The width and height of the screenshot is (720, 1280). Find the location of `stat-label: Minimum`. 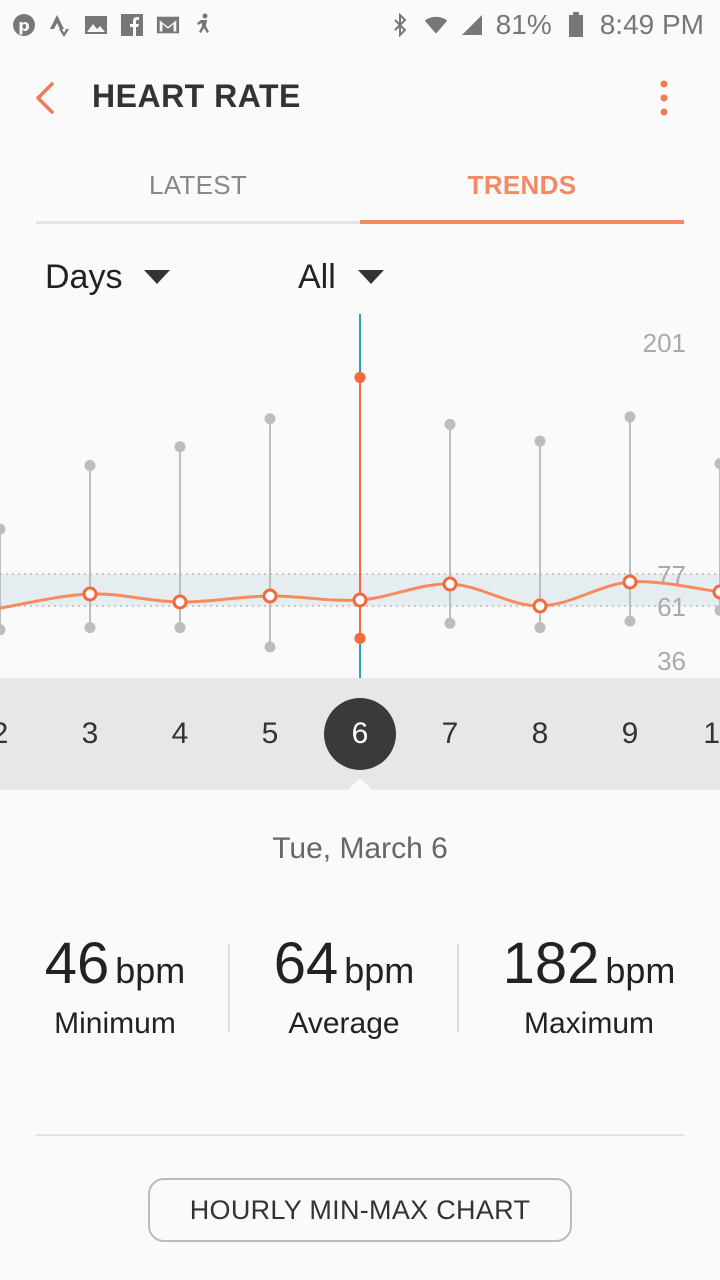

stat-label: Minimum is located at coordinates (115, 1023).